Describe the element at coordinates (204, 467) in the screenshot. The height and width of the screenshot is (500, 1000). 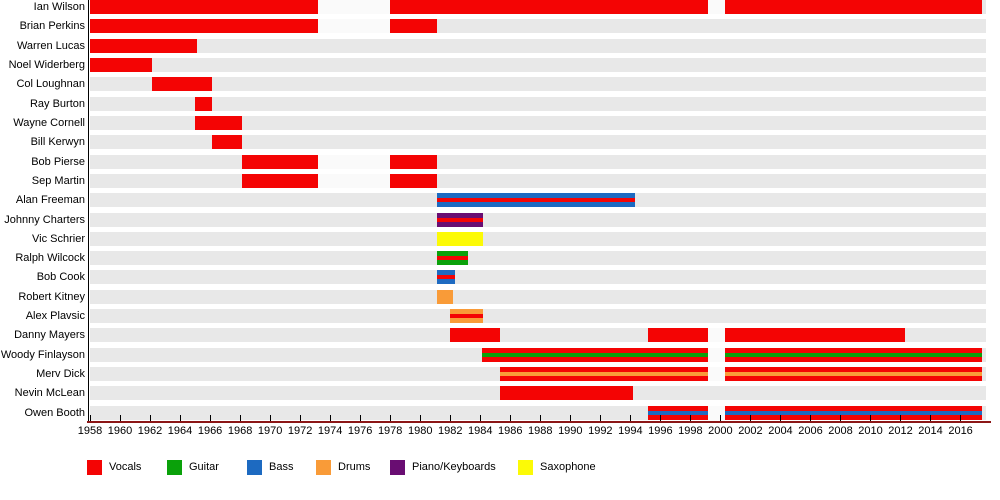
I see `legend-item-label: Guitar` at that location.